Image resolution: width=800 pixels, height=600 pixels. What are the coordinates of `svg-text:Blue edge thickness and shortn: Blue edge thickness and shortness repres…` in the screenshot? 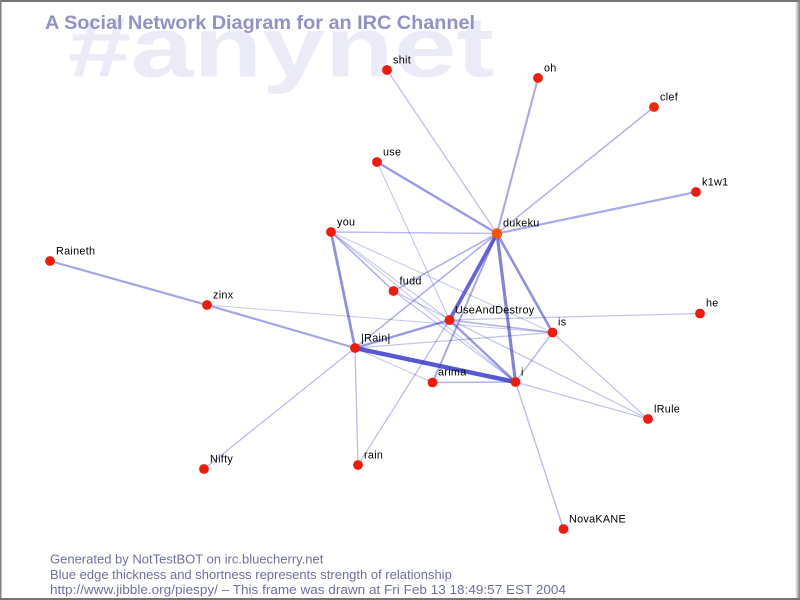 It's located at (251, 574).